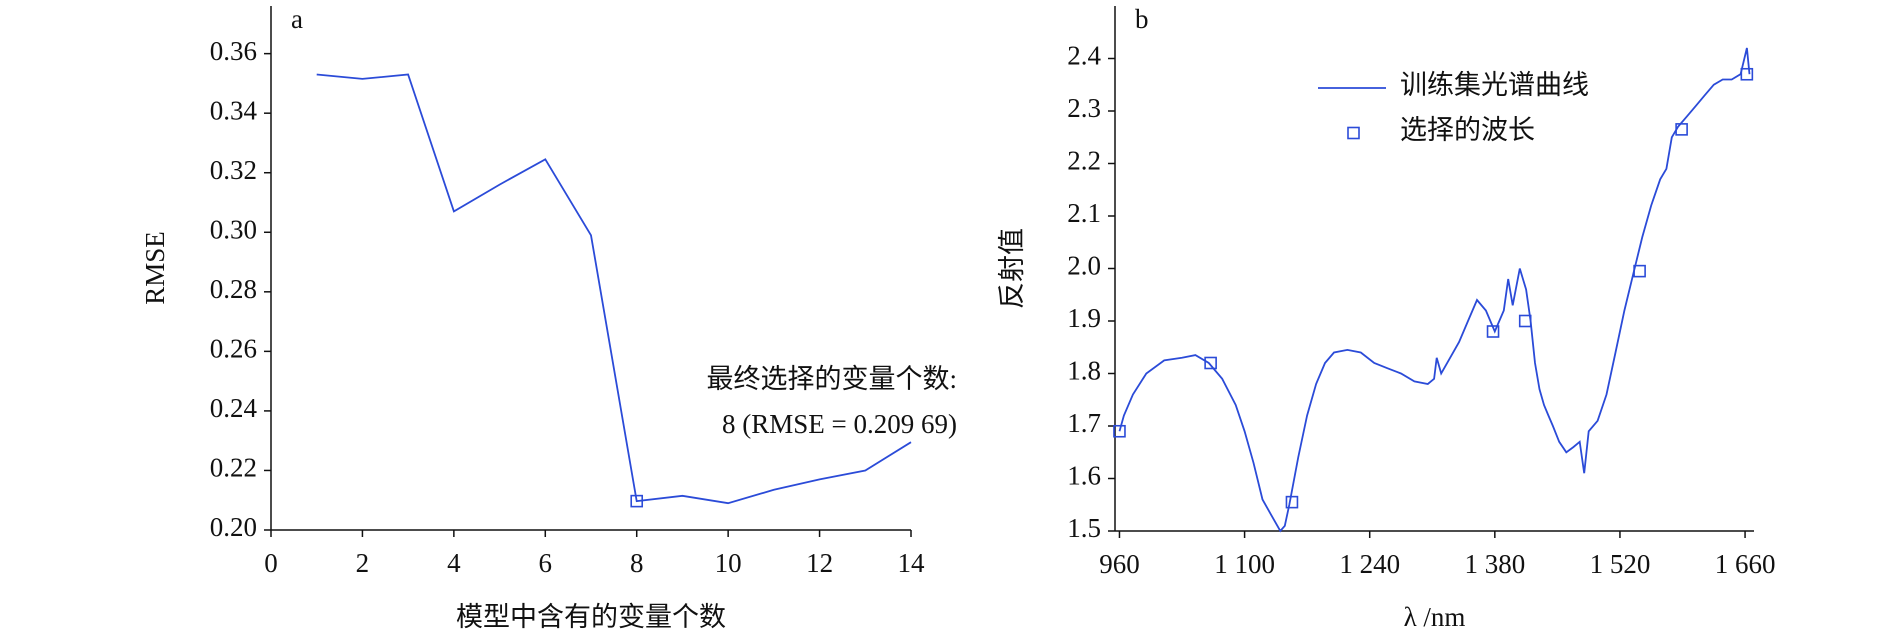  What do you see at coordinates (233, 527) in the screenshot?
I see `y-tick-label: 0.20` at bounding box center [233, 527].